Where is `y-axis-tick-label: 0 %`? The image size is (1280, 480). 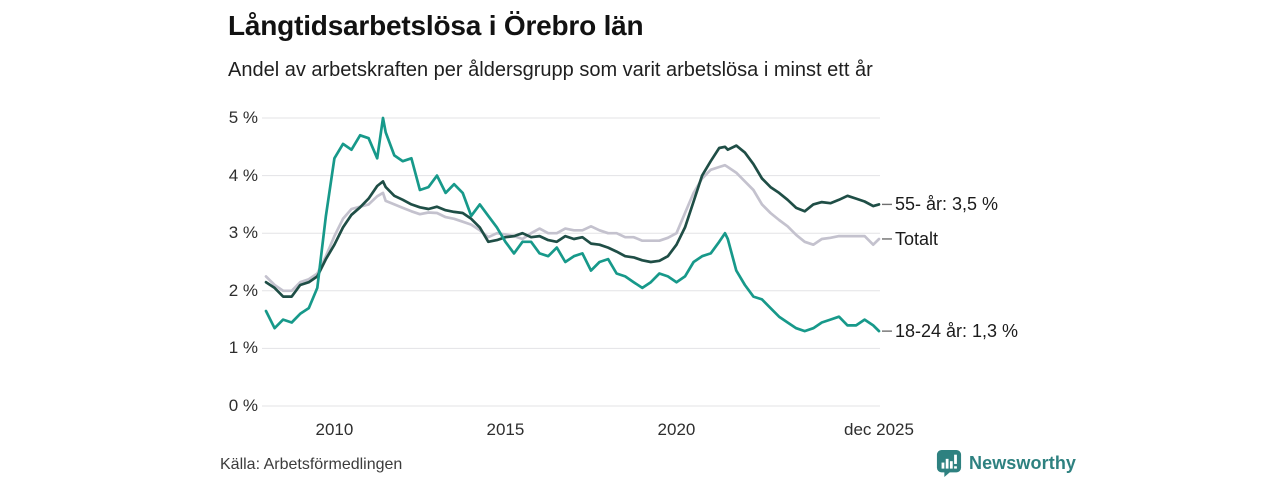
y-axis-tick-label: 0 % is located at coordinates (243, 405).